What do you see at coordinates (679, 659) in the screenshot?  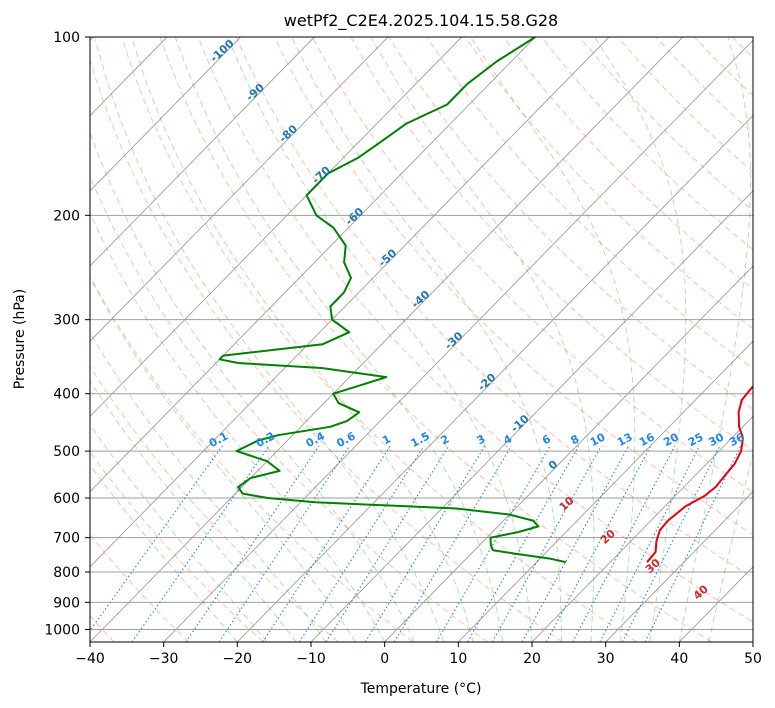 I see `x-tick-label: 40` at bounding box center [679, 659].